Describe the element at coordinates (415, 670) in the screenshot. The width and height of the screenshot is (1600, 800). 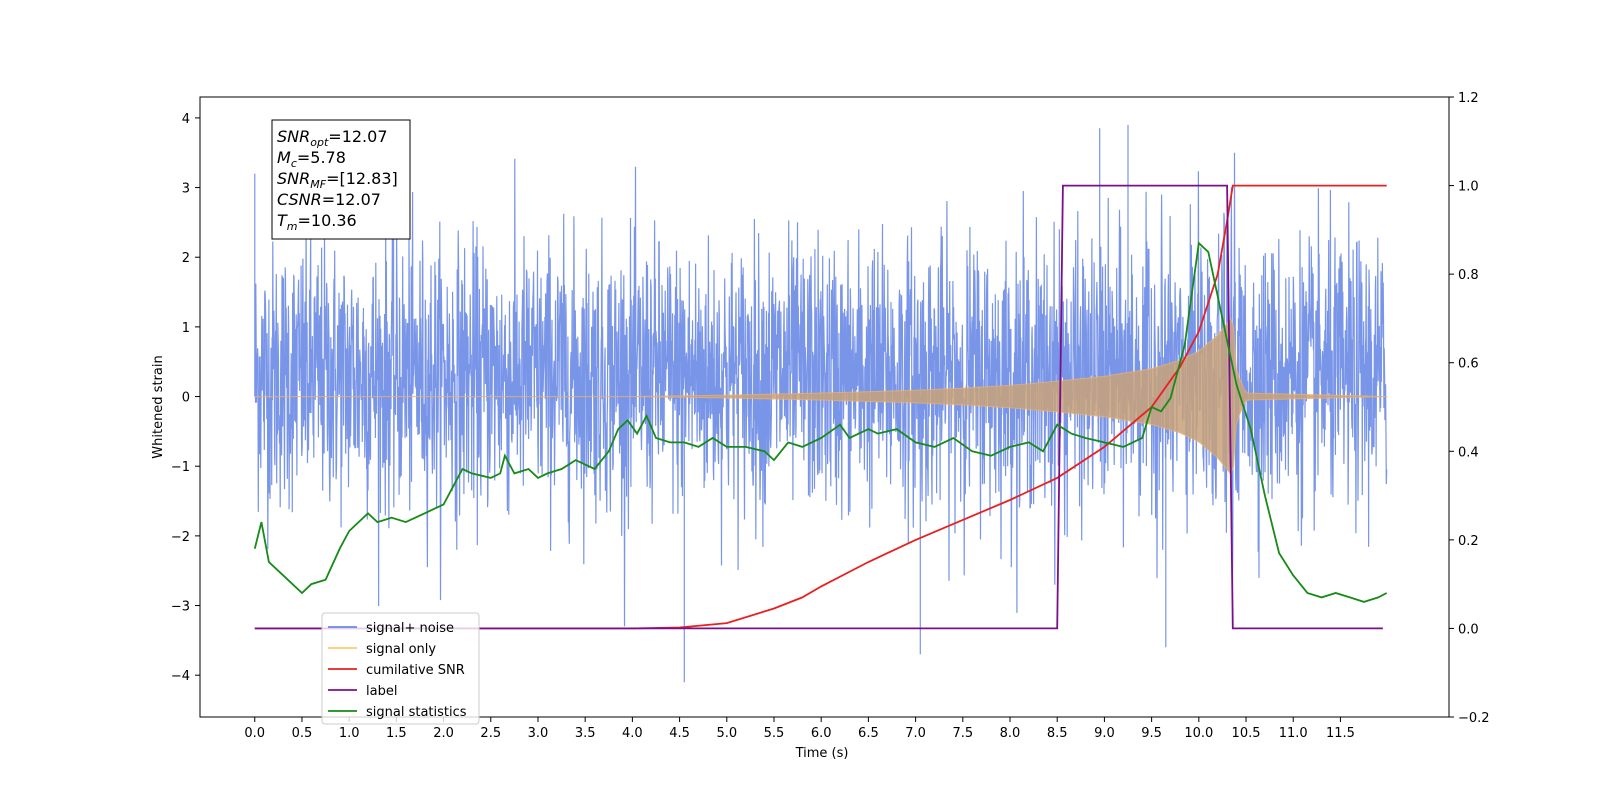
I see `legend-label: cumilative SNR` at that location.